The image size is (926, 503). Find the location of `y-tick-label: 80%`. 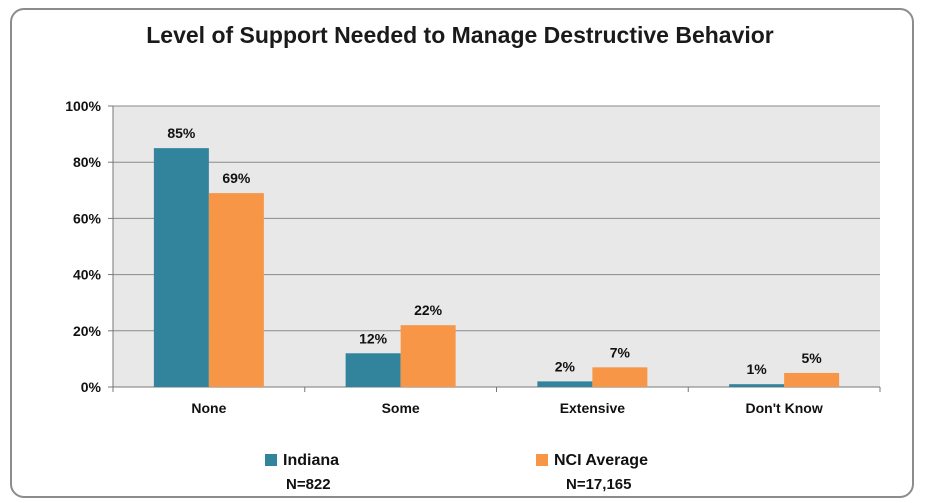

y-tick-label: 80% is located at coordinates (87, 162).